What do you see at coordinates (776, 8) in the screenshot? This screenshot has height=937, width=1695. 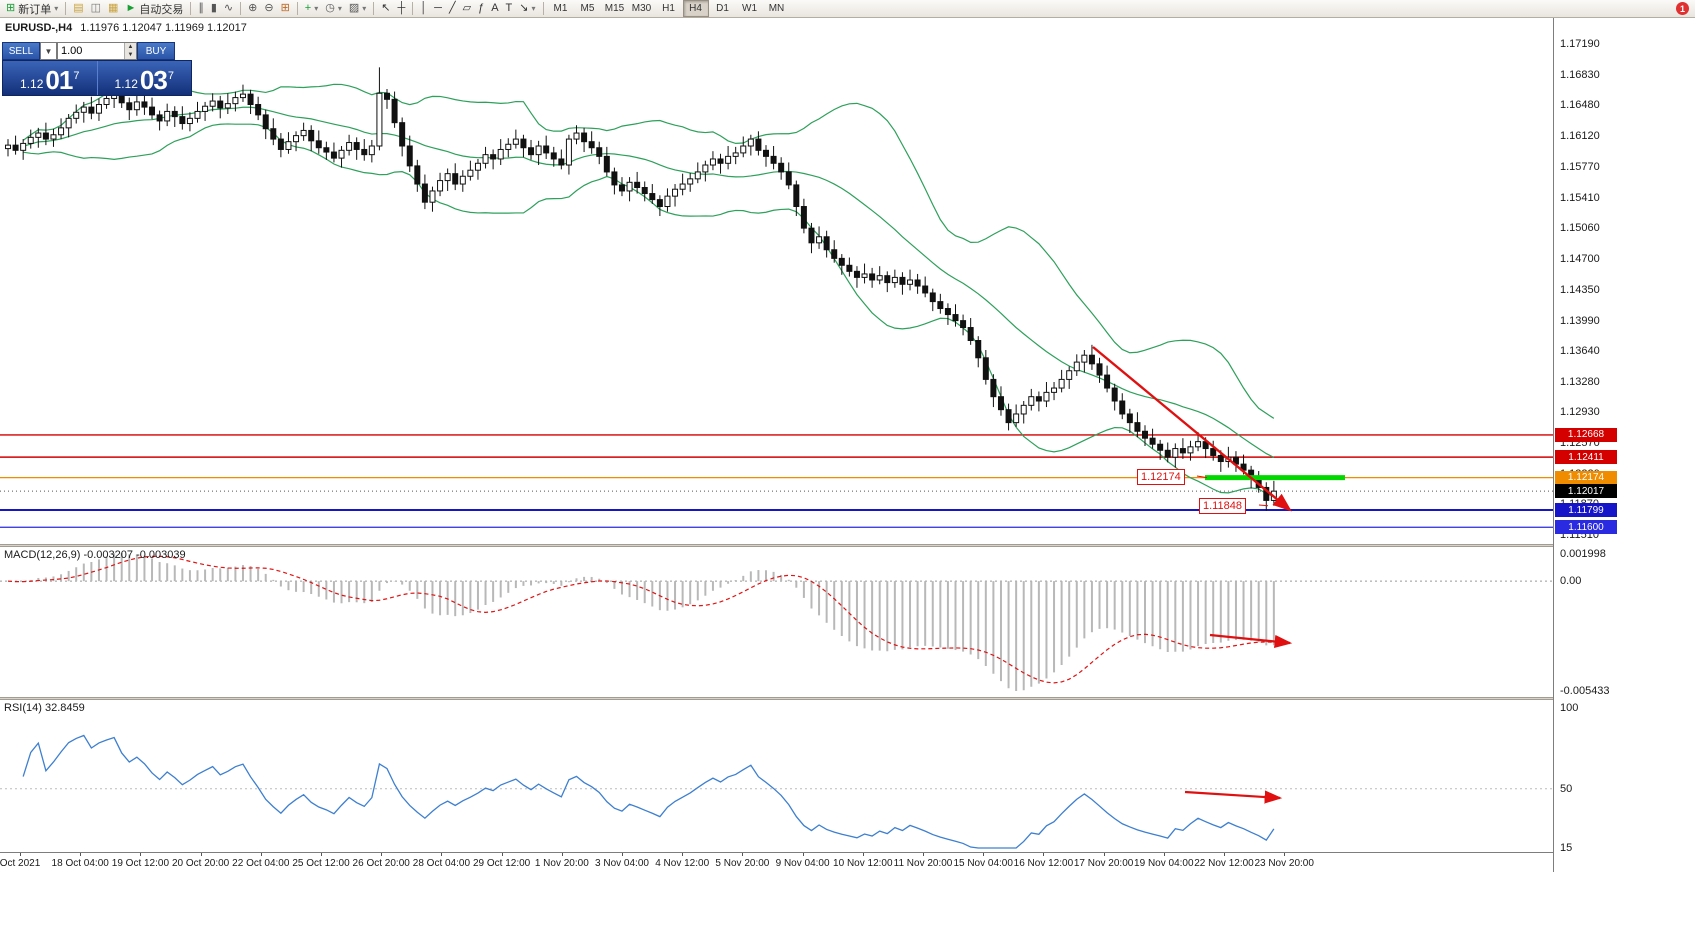 I see `timeframe-MN: MN` at bounding box center [776, 8].